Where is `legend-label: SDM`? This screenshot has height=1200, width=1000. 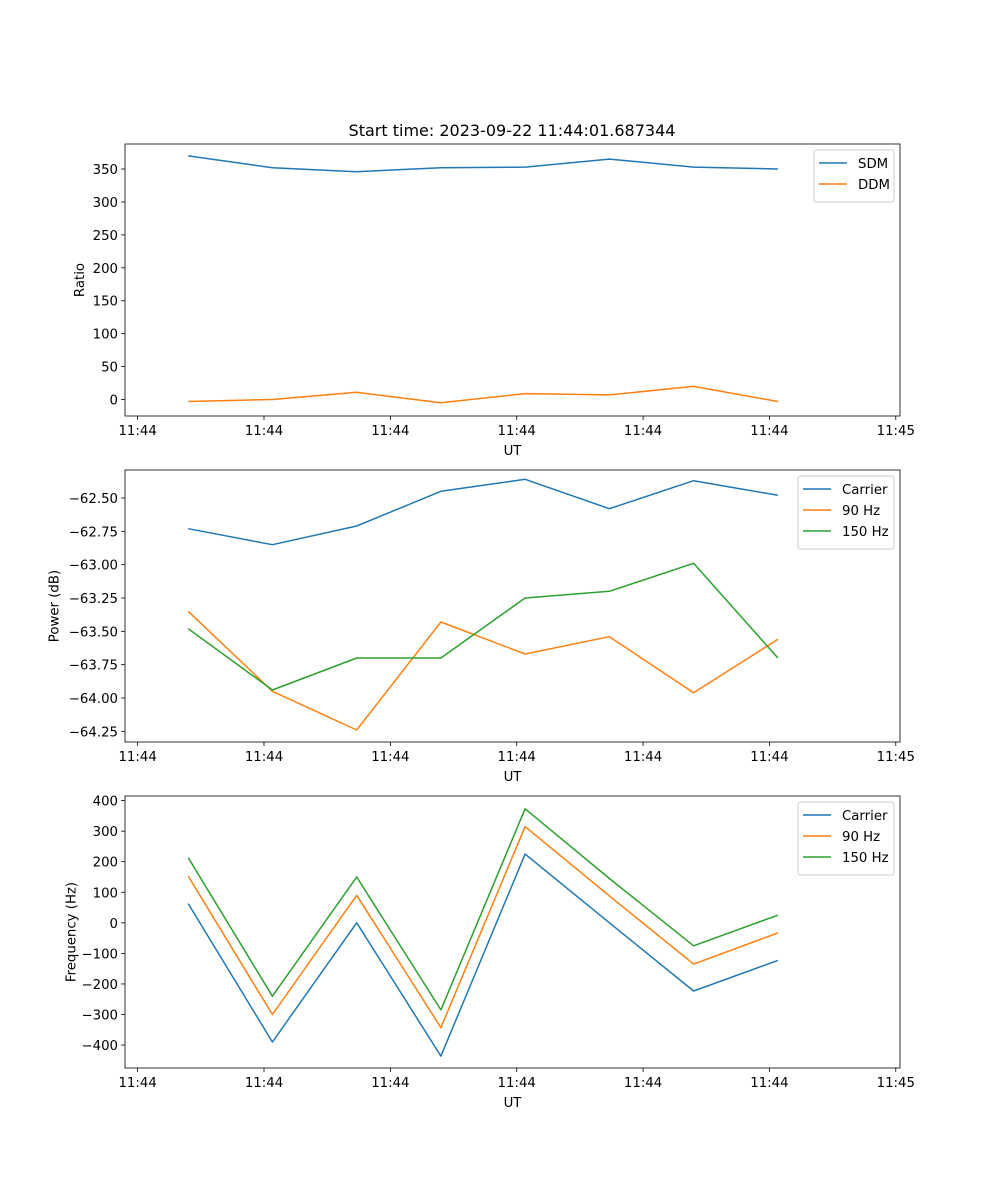 legend-label: SDM is located at coordinates (873, 164).